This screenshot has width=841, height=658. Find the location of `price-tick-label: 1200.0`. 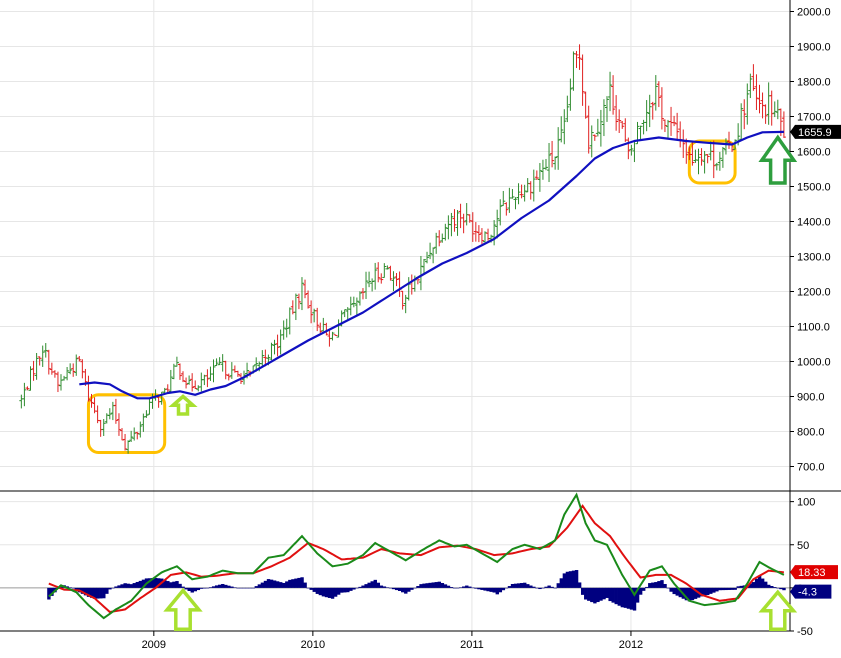

price-tick-label: 1200.0 is located at coordinates (814, 293).